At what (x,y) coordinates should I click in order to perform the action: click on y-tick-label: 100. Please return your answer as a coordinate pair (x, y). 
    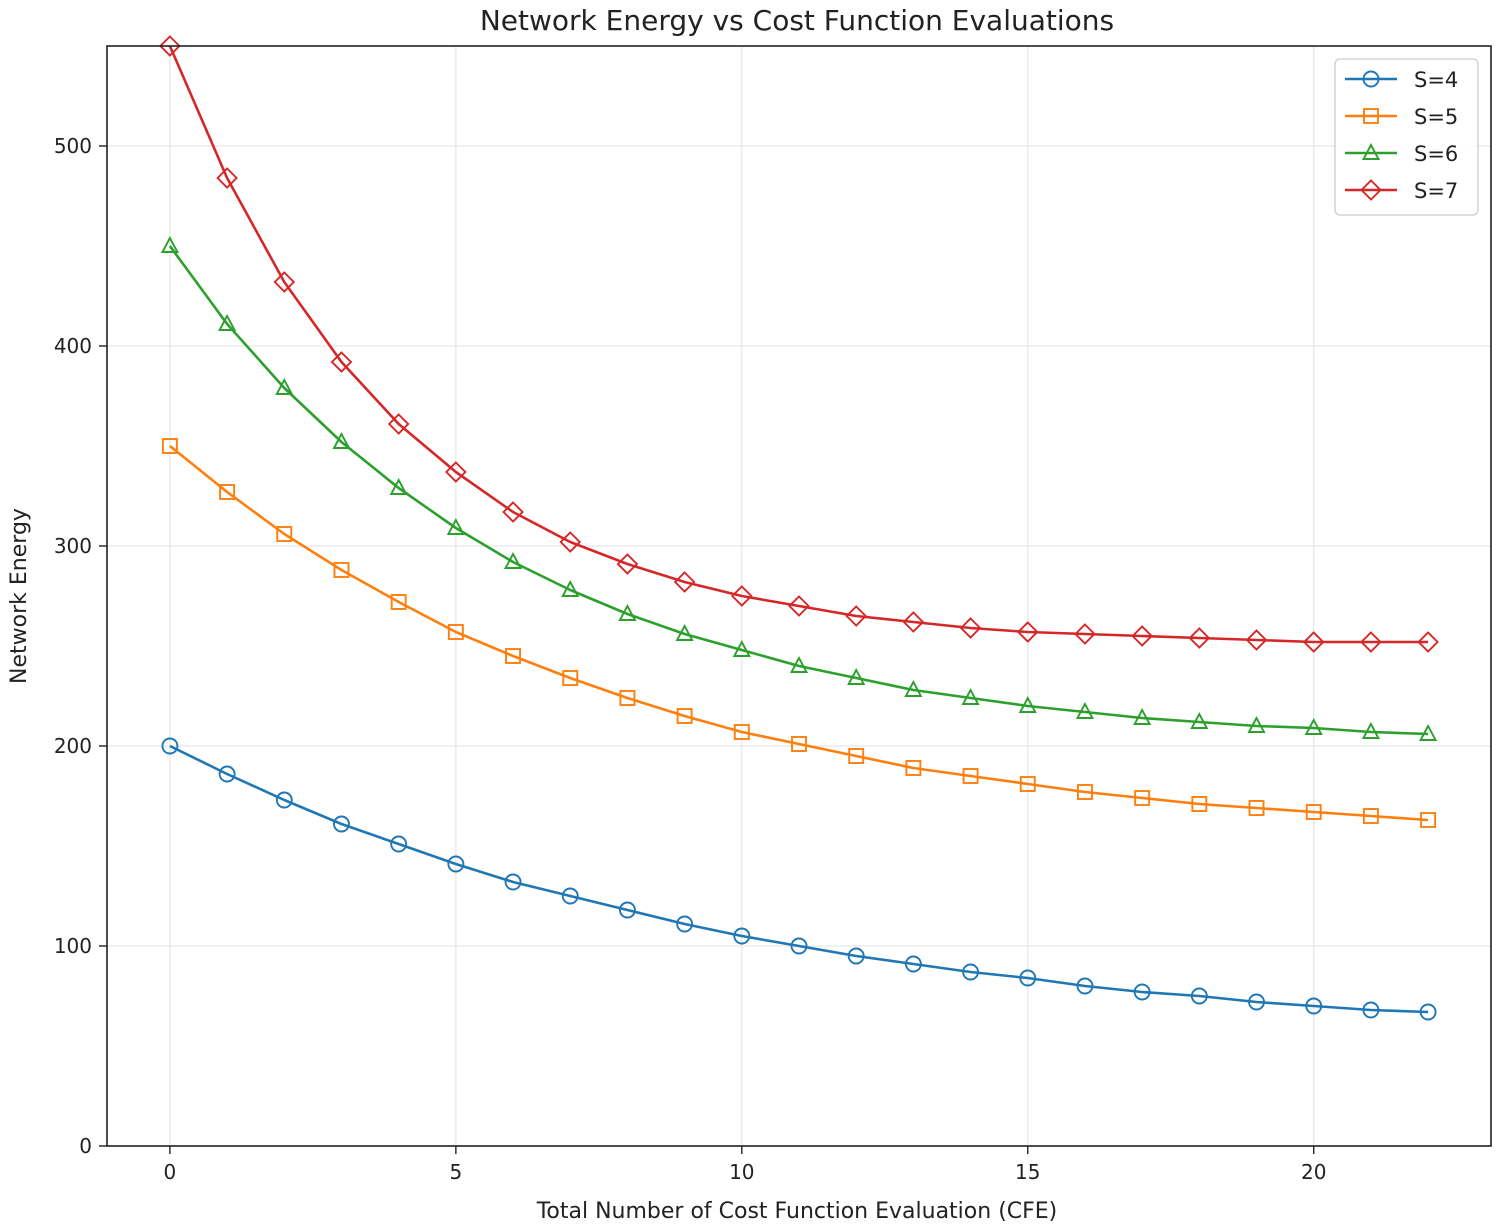
    Looking at the image, I should click on (73, 946).